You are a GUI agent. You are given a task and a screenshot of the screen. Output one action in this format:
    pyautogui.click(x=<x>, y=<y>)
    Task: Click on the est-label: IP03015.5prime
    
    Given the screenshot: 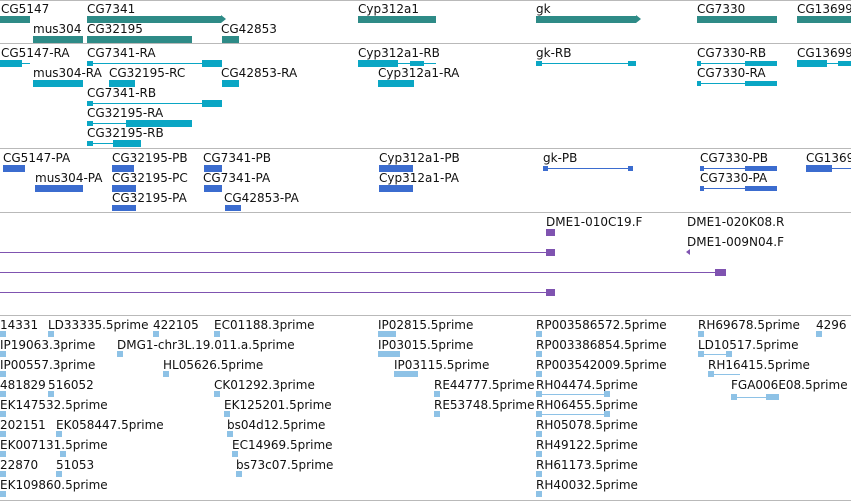 What is the action you would take?
    pyautogui.click(x=426, y=345)
    